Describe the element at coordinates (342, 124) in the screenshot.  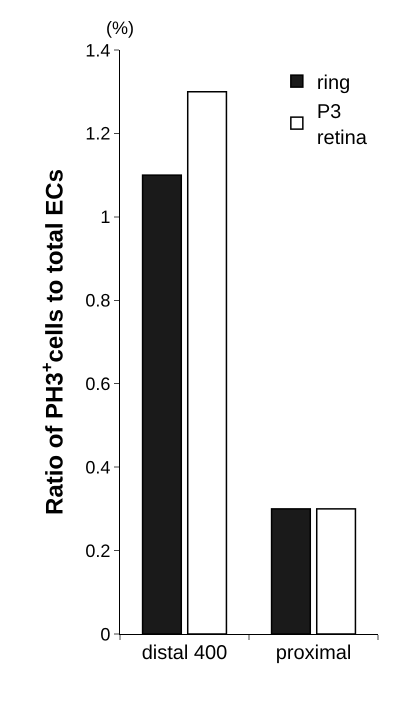
I see `legend-label: P3 retina` at that location.